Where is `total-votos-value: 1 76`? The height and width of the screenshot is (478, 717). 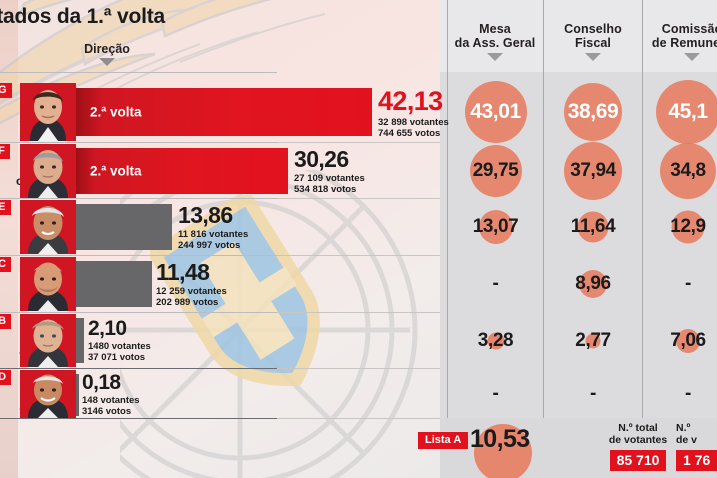 total-votos-value: 1 76 is located at coordinates (696, 460).